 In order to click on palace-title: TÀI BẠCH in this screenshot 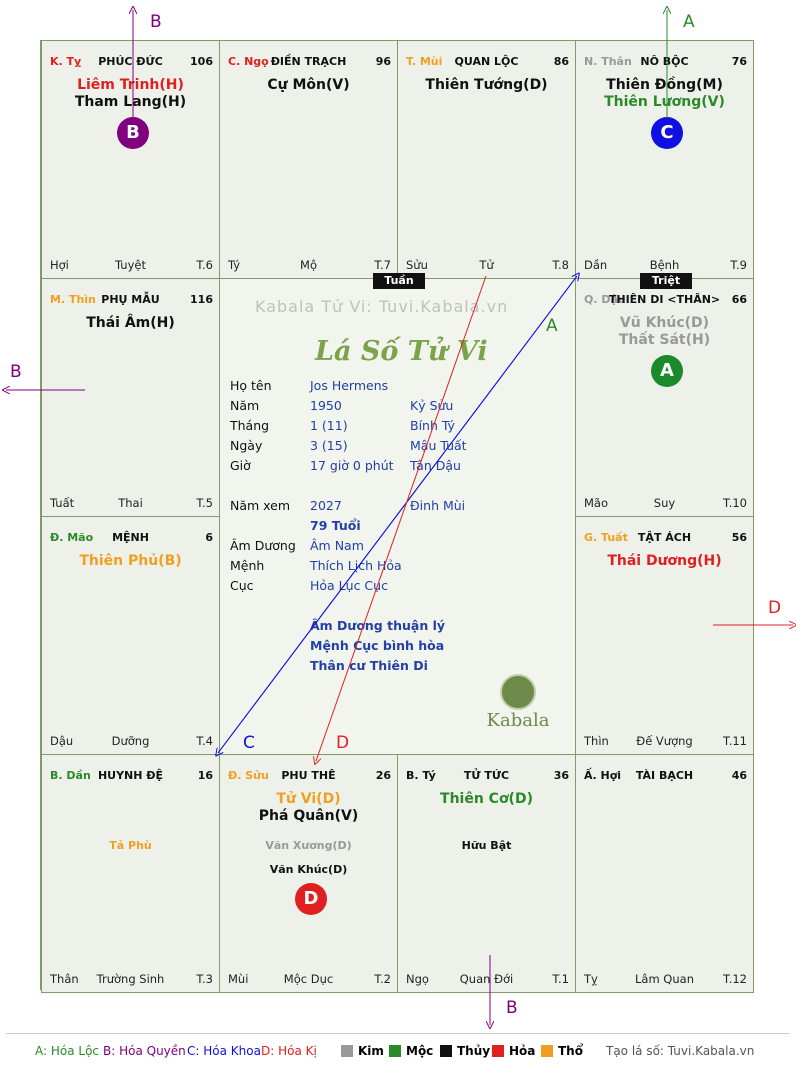, I will do `click(664, 775)`.